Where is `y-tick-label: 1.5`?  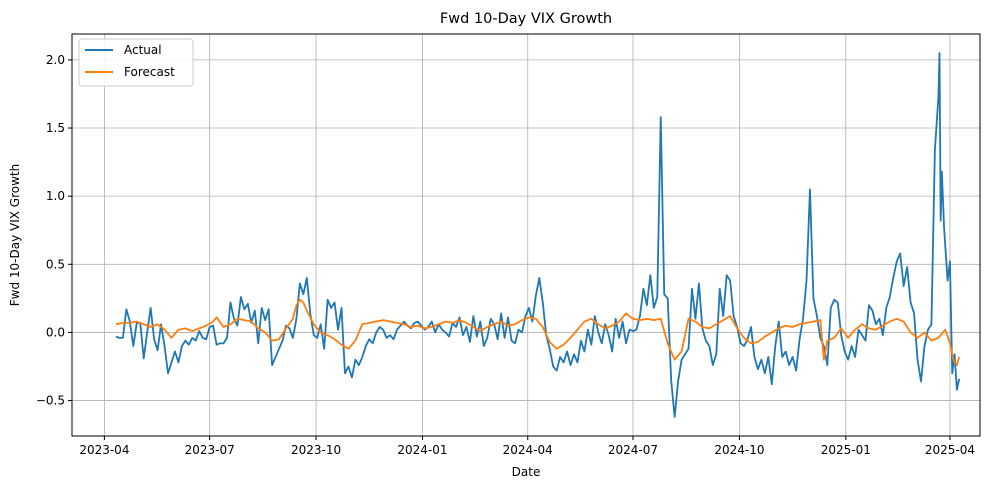 y-tick-label: 1.5 is located at coordinates (55, 128).